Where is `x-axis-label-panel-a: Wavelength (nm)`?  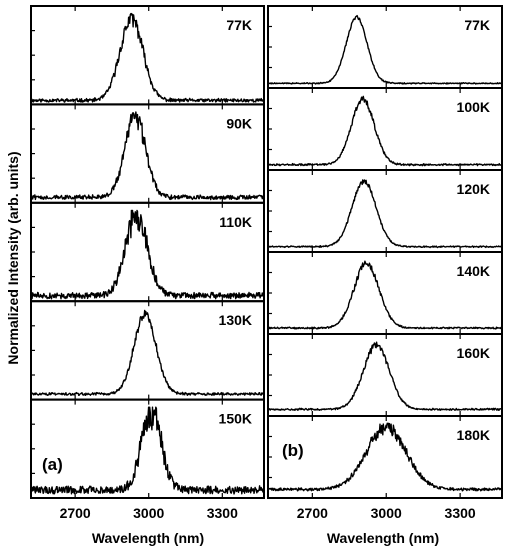 x-axis-label-panel-a: Wavelength (nm) is located at coordinates (148, 538).